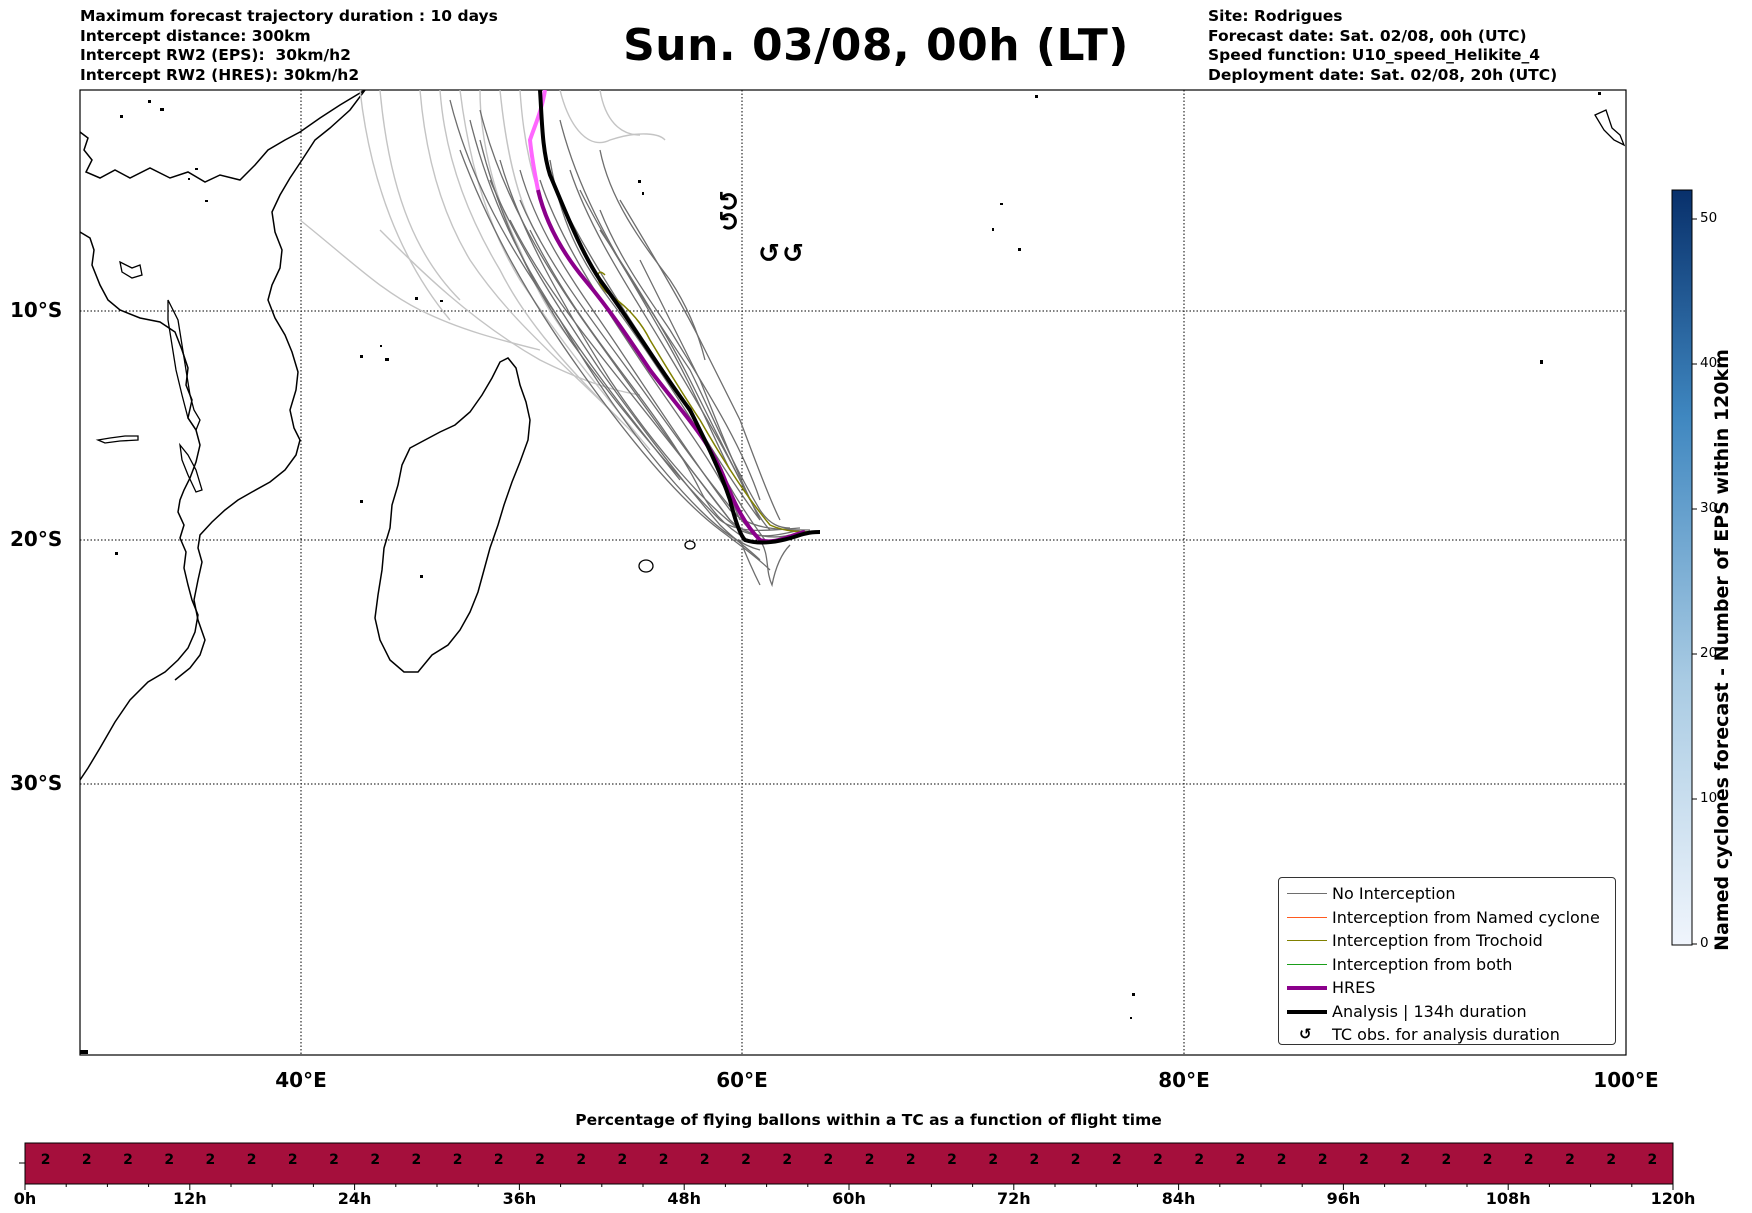 Image resolution: width=1752 pixels, height=1213 pixels. I want to click on legend-item-tc-obs: ↺ TC obs. for analysis duration, so click(1447, 1035).